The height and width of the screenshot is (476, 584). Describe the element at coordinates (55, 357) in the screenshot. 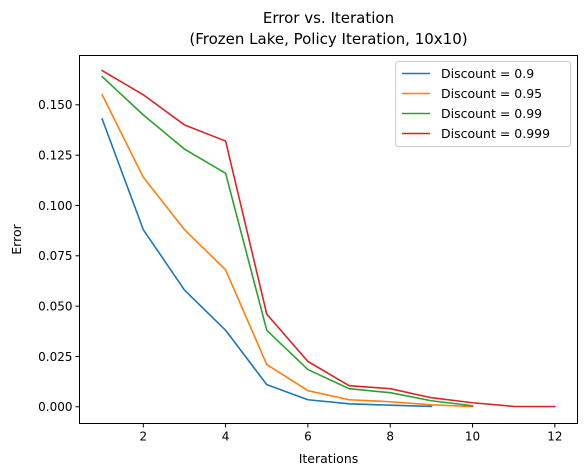

I see `y-tick-label: 0.025` at that location.